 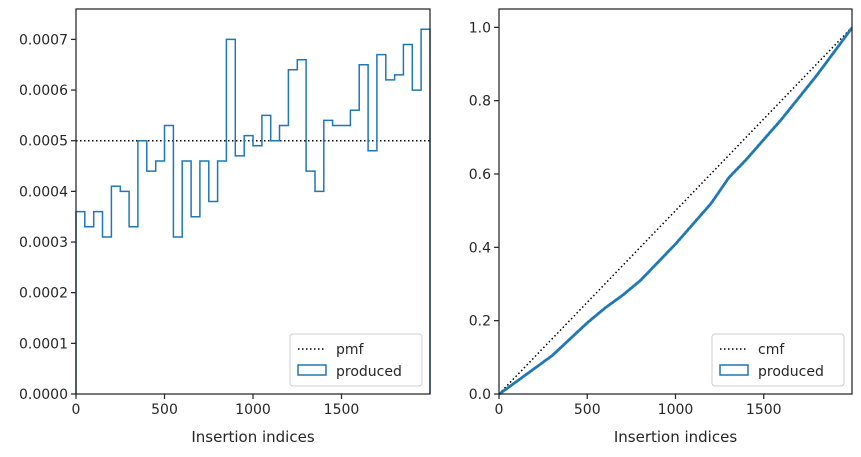 What do you see at coordinates (480, 395) in the screenshot?
I see `y-tick-label: 0.0` at bounding box center [480, 395].